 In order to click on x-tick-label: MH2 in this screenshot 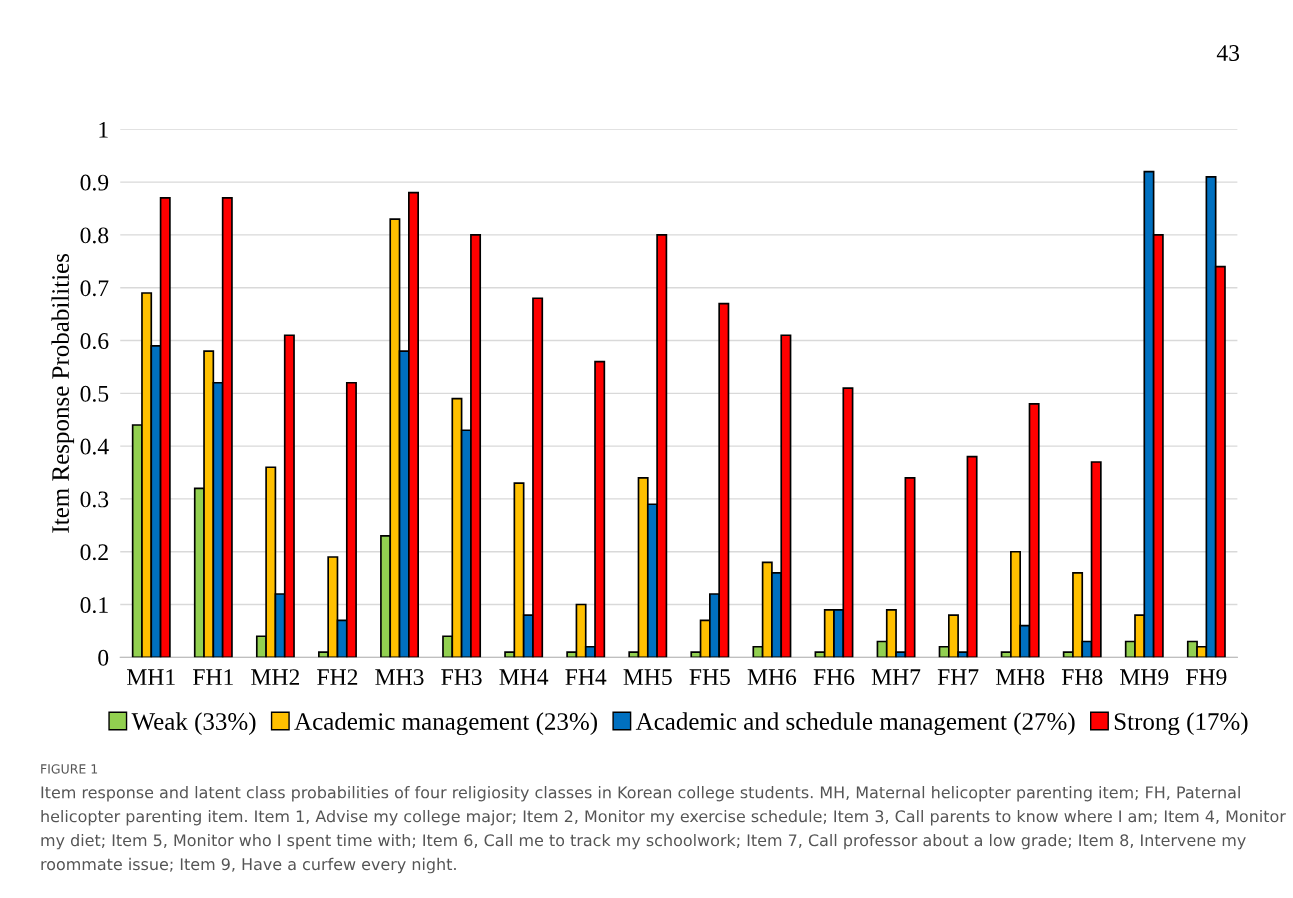, I will do `click(275, 677)`.